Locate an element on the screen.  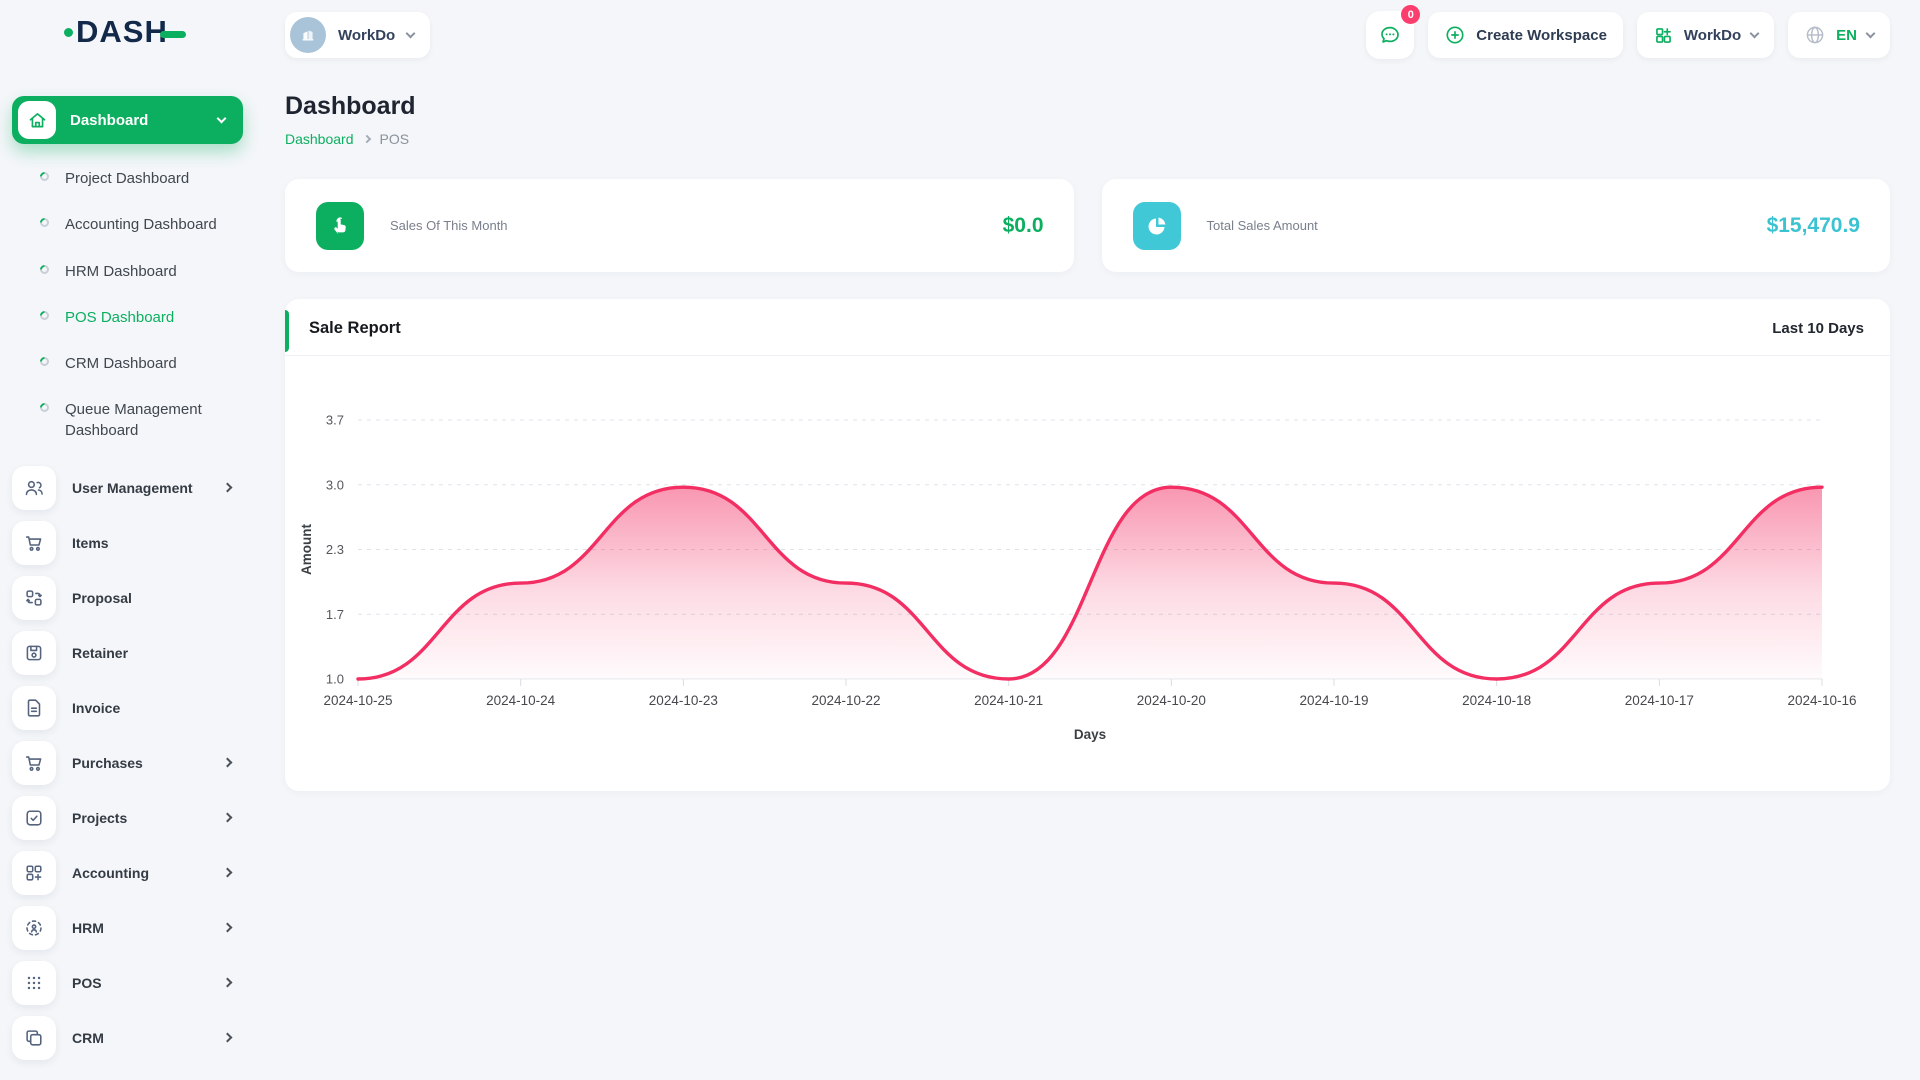
x-tick-label: 2024-10-17 is located at coordinates (1659, 700).